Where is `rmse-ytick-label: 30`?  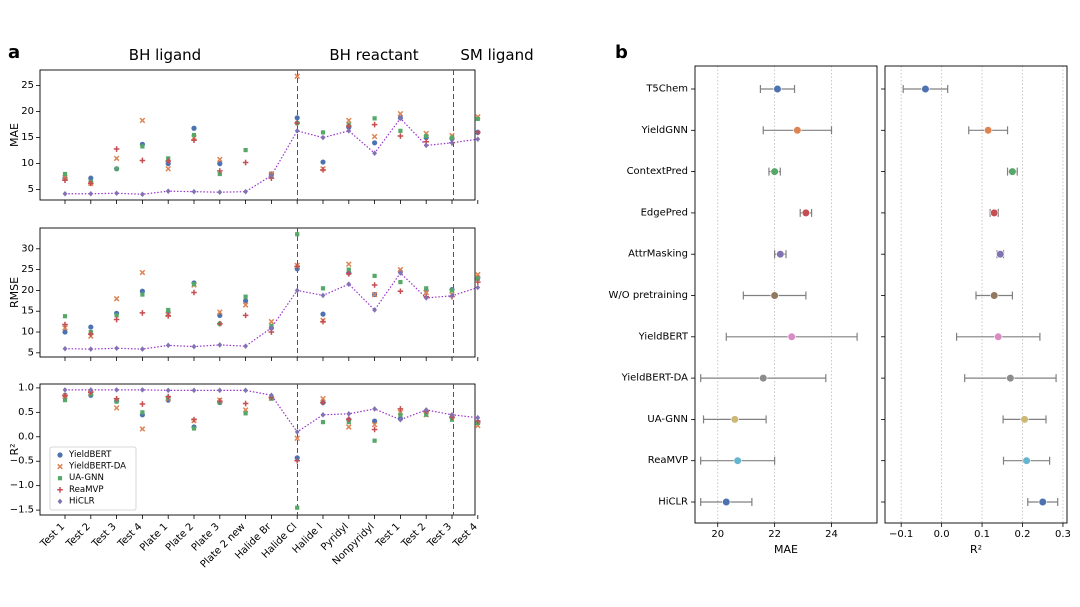
rmse-ytick-label: 30 is located at coordinates (27, 248).